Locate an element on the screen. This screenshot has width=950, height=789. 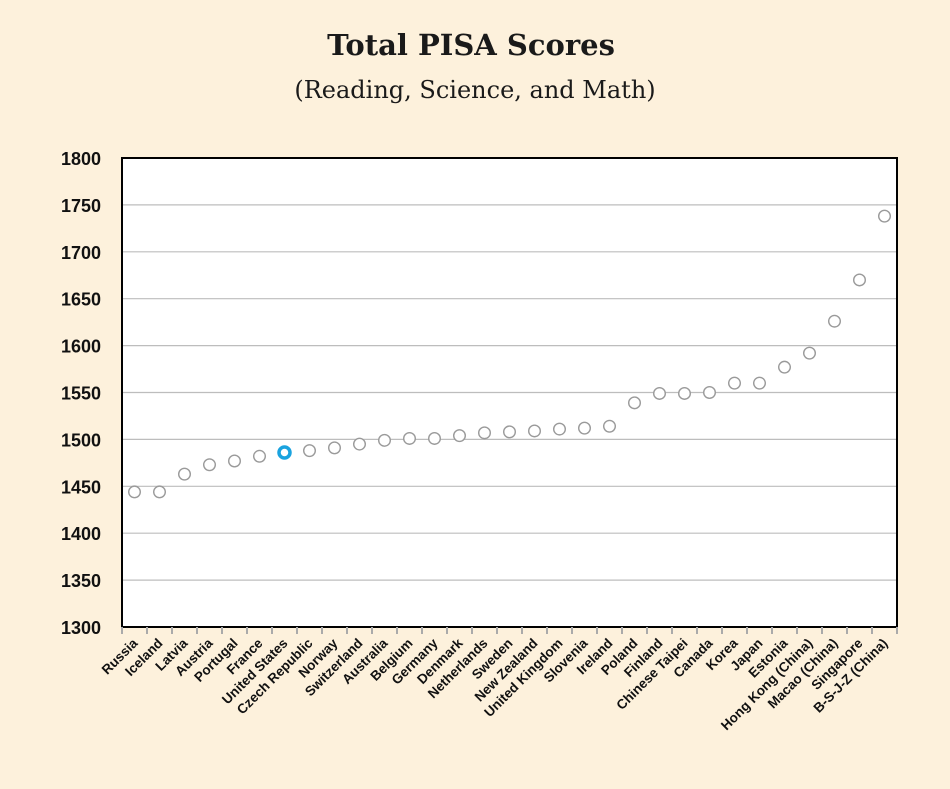
y-tick-label: 1450 is located at coordinates (81, 487).